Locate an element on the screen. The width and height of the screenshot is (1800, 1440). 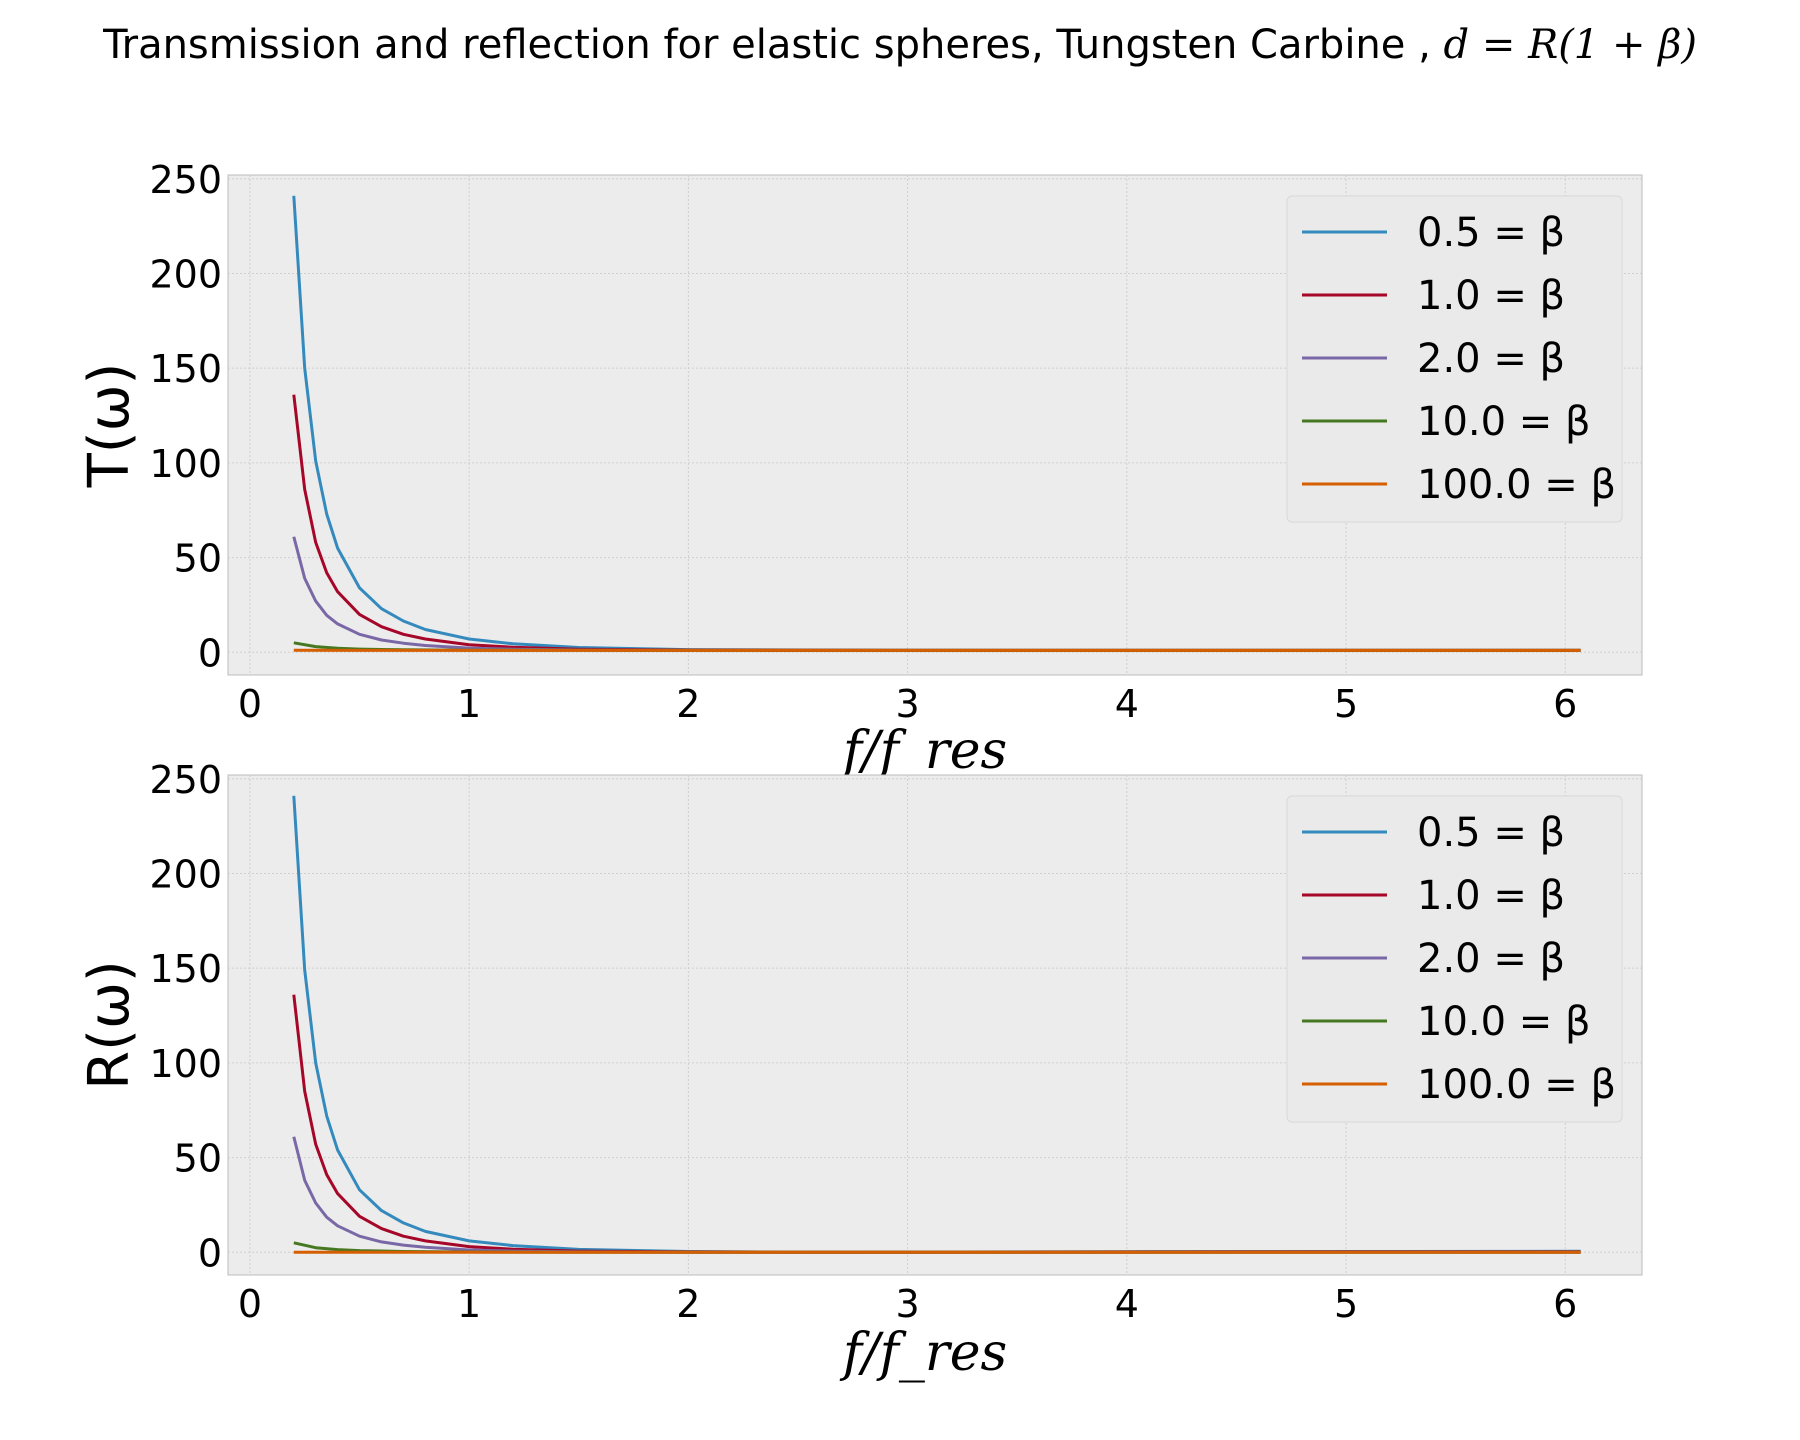
t-plot-legend-label: 0.5 = β is located at coordinates (1491, 233).